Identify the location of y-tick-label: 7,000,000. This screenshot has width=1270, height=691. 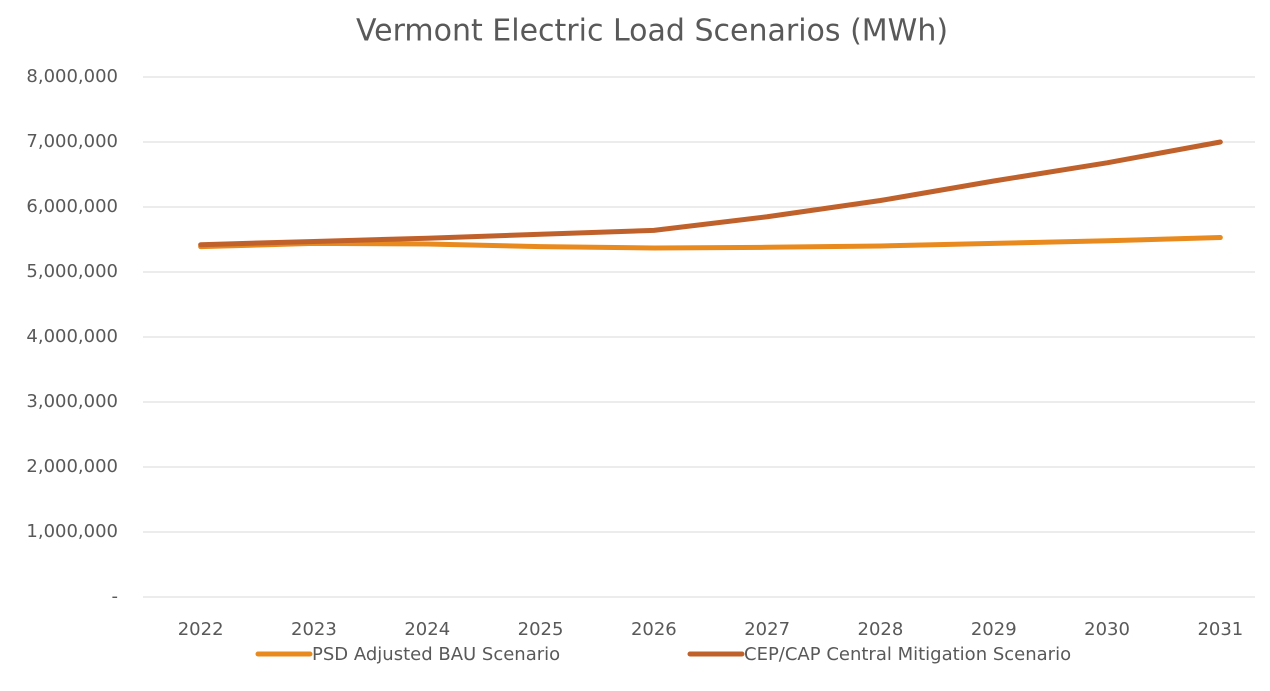
(72, 141).